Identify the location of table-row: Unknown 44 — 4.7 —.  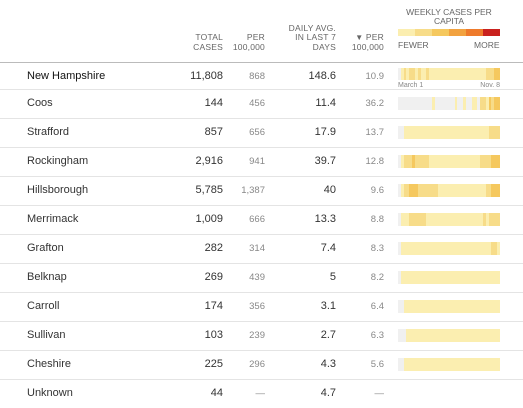
(261, 394).